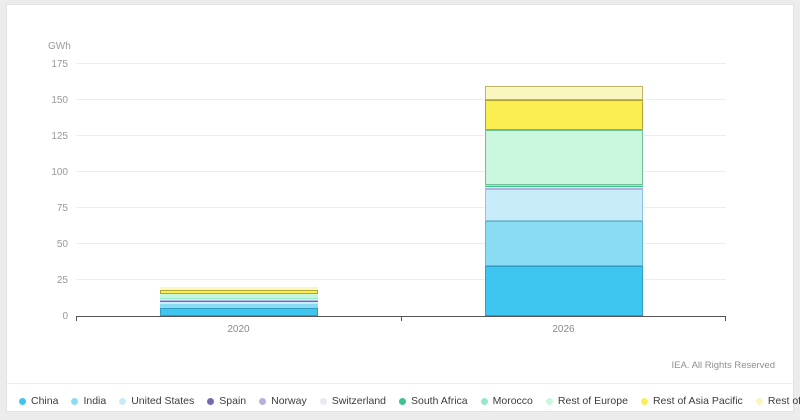 This screenshot has height=420, width=800. I want to click on legend-label: Spain, so click(233, 401).